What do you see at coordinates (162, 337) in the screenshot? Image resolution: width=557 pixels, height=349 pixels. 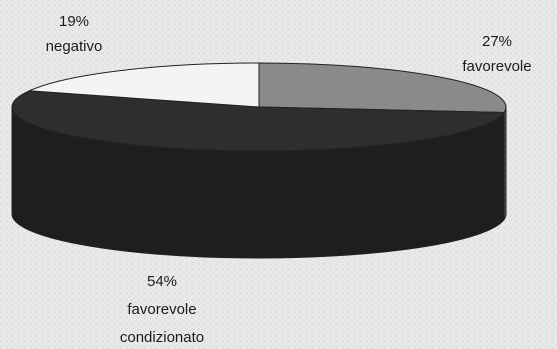 I see `slice-label-favorevole-line2: condizionato` at bounding box center [162, 337].